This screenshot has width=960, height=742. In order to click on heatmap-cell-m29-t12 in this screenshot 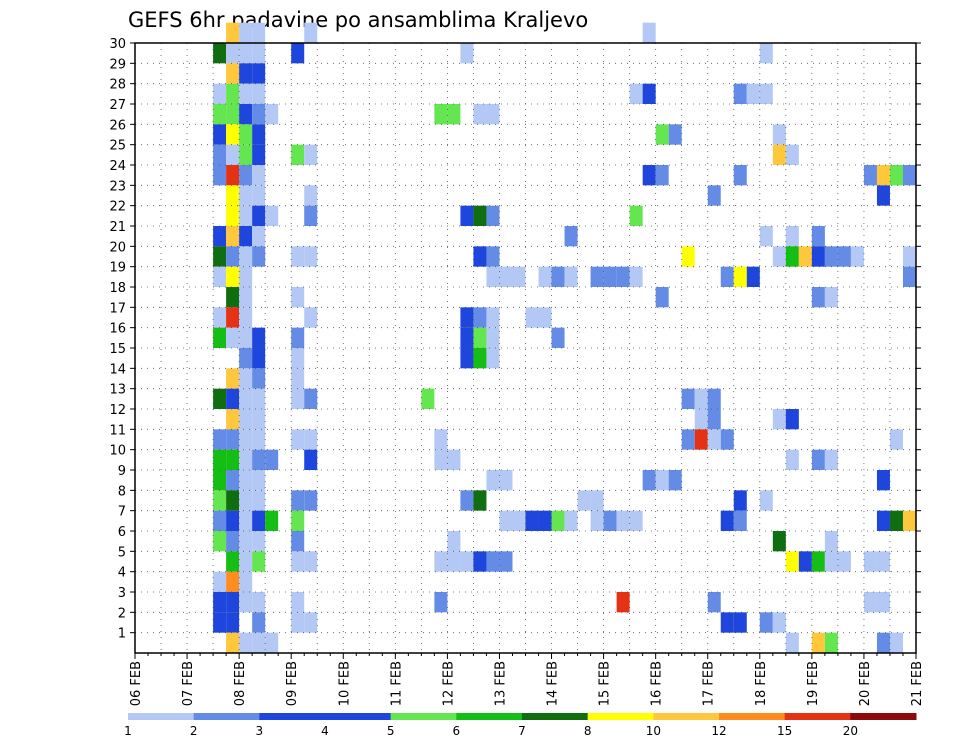, I will do `click(298, 53)`.